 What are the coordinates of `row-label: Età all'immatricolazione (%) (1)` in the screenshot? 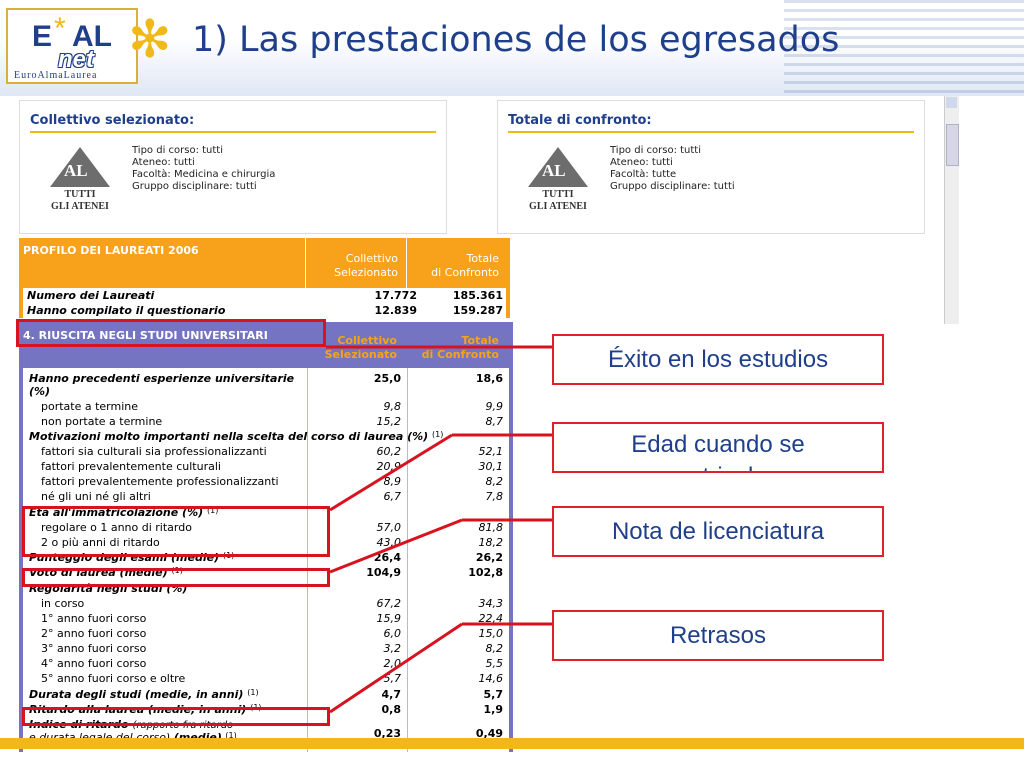 It's located at (123, 512).